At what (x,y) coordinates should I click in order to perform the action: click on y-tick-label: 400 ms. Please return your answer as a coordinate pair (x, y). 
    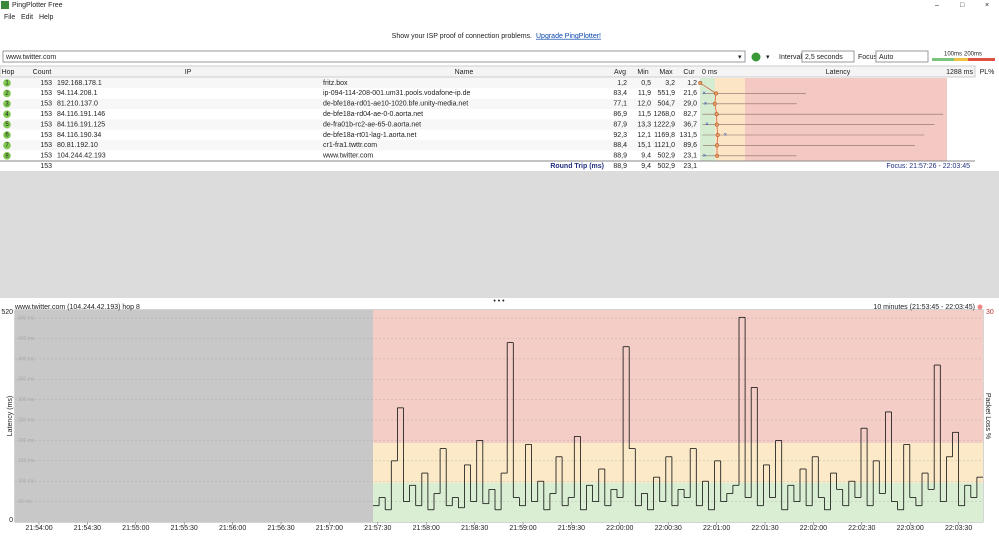
    Looking at the image, I should click on (26, 359).